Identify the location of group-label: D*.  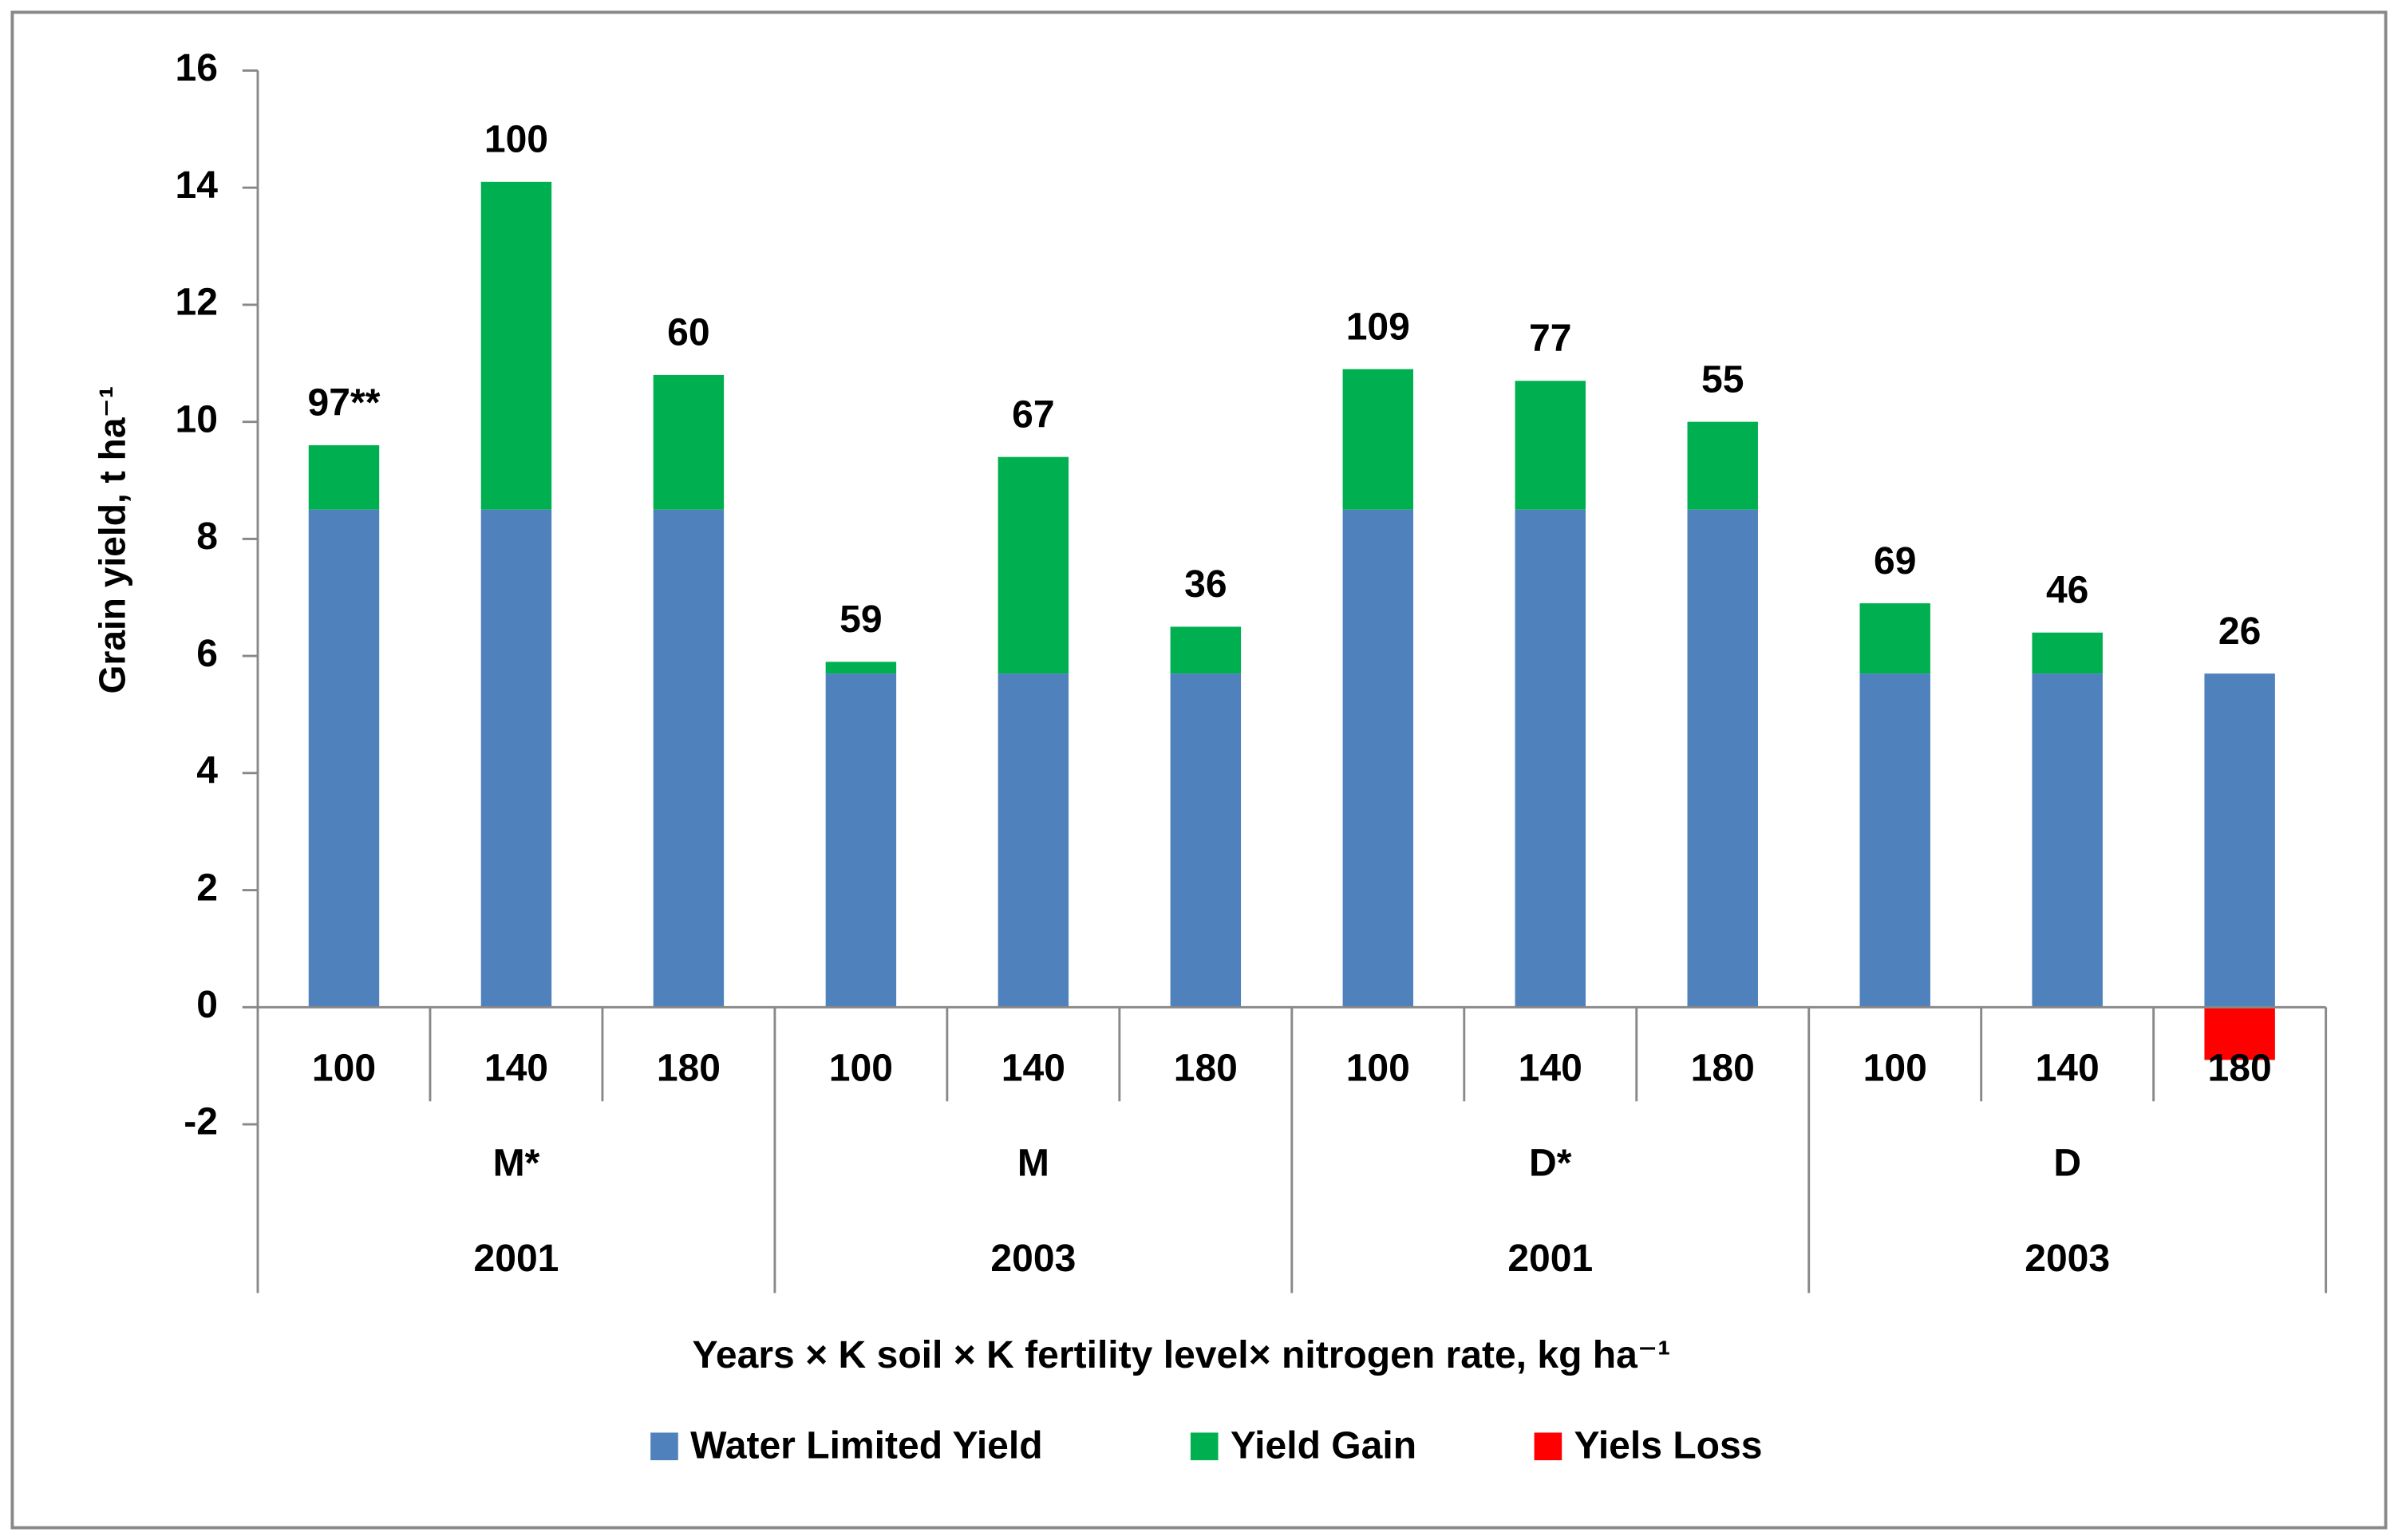
(1550, 1163).